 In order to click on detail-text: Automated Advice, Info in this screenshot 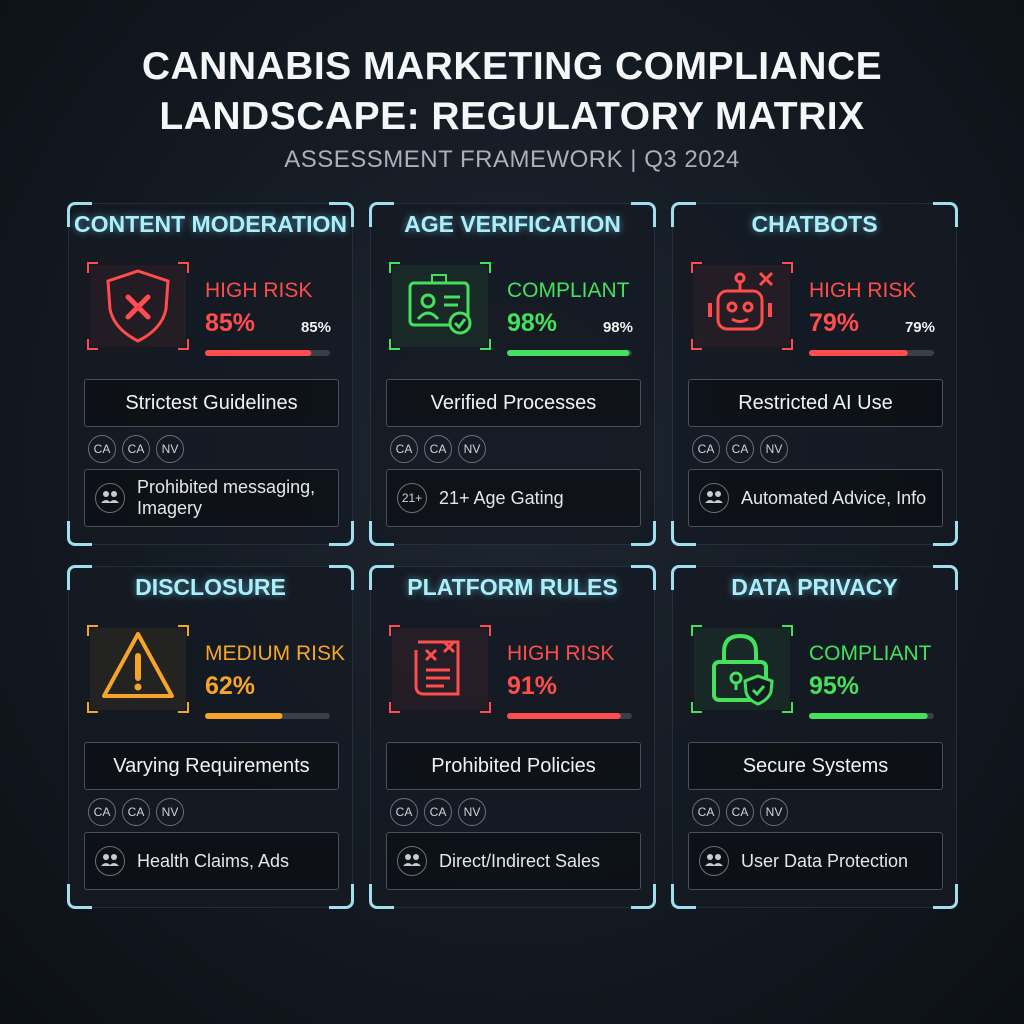, I will do `click(834, 497)`.